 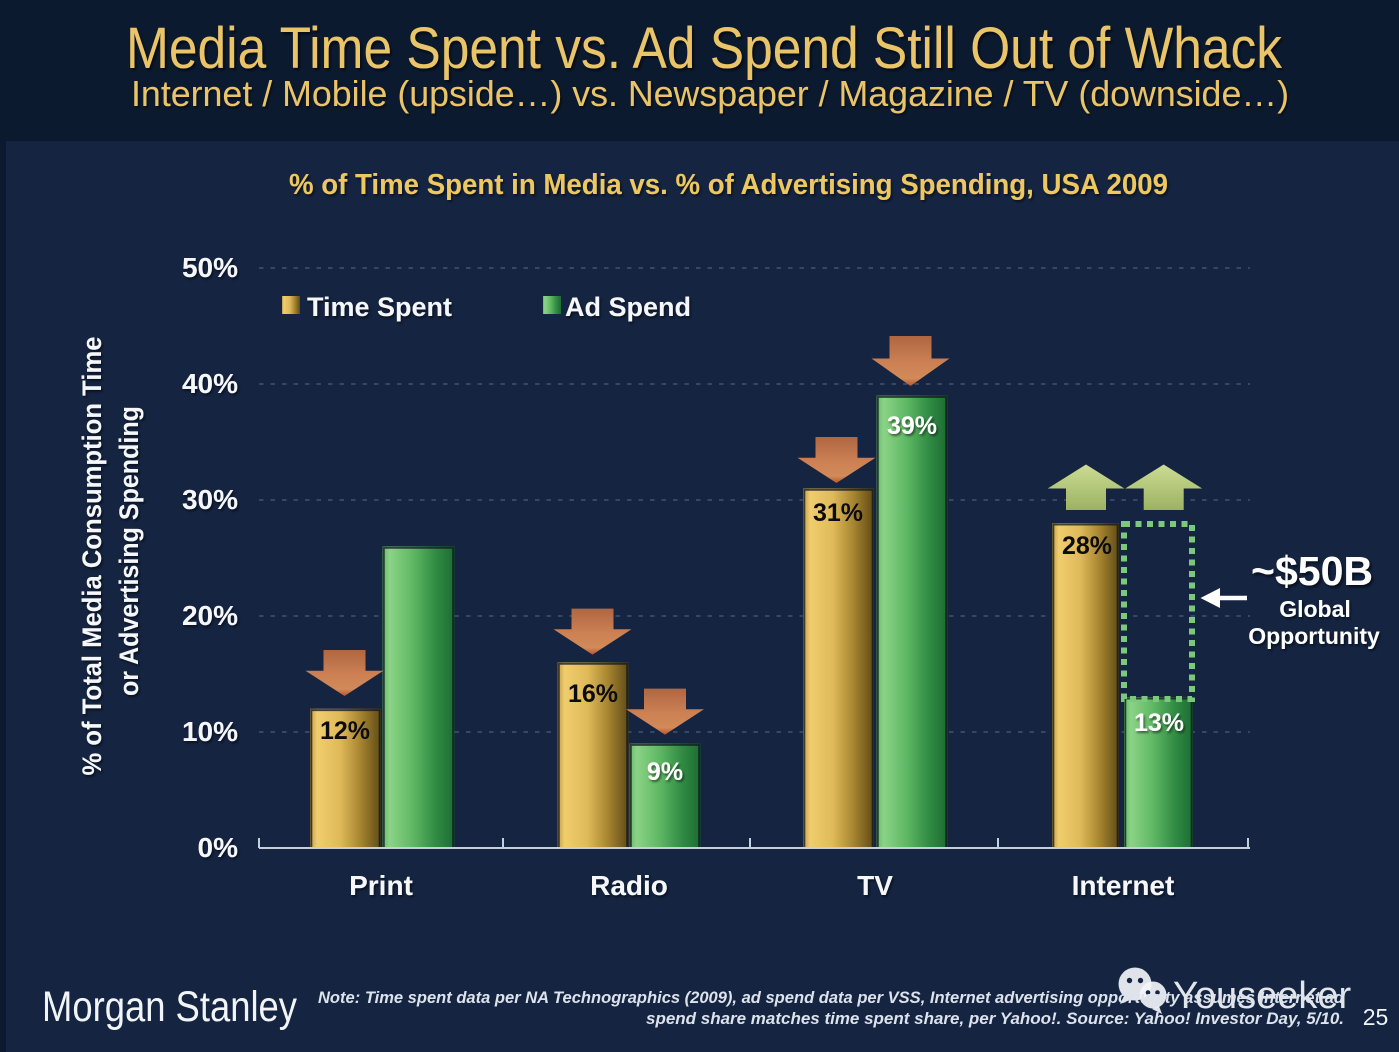 What do you see at coordinates (1262, 996) in the screenshot?
I see `svg-text: Youseeker` at bounding box center [1262, 996].